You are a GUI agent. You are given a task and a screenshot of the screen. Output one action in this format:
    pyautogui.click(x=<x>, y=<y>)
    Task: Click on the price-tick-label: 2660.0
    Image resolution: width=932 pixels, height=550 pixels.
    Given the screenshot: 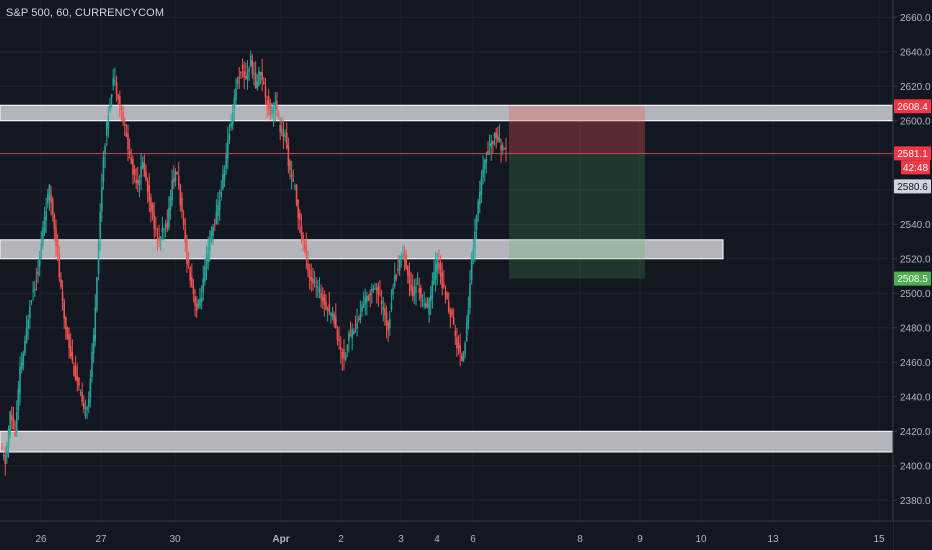 What is the action you would take?
    pyautogui.click(x=915, y=18)
    